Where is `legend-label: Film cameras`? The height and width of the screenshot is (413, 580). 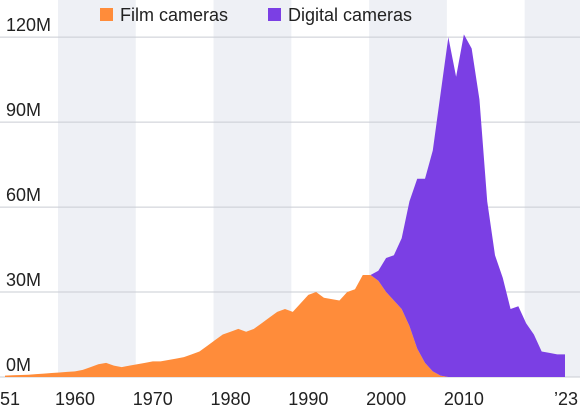 legend-label: Film cameras is located at coordinates (174, 15).